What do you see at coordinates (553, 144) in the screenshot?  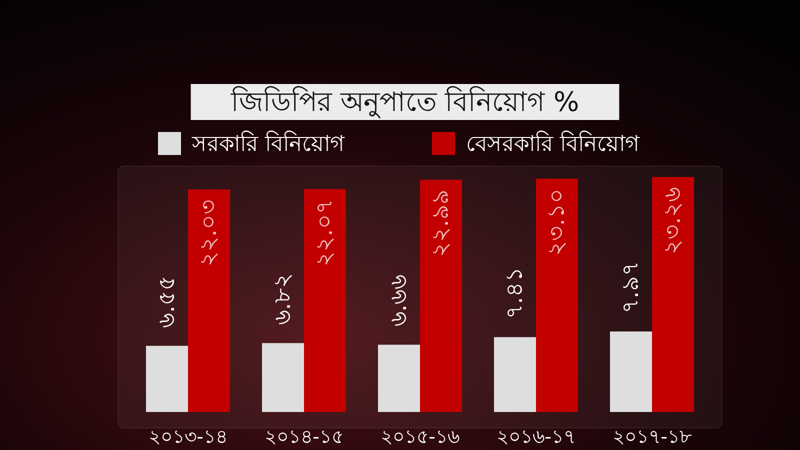 I see `legend-label: বেসরকারি বিনিয়োগ` at bounding box center [553, 144].